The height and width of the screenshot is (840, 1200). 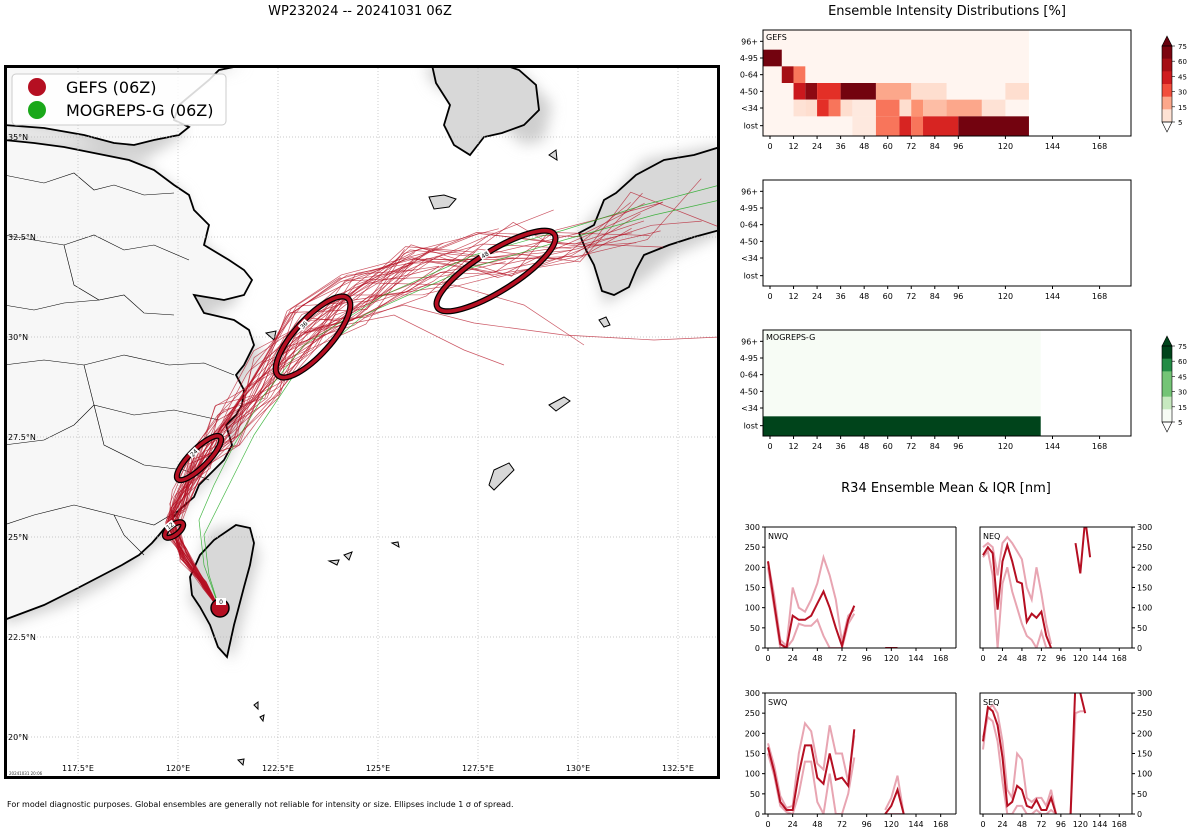 I want to click on ellipse-label: 24, so click(x=194, y=453).